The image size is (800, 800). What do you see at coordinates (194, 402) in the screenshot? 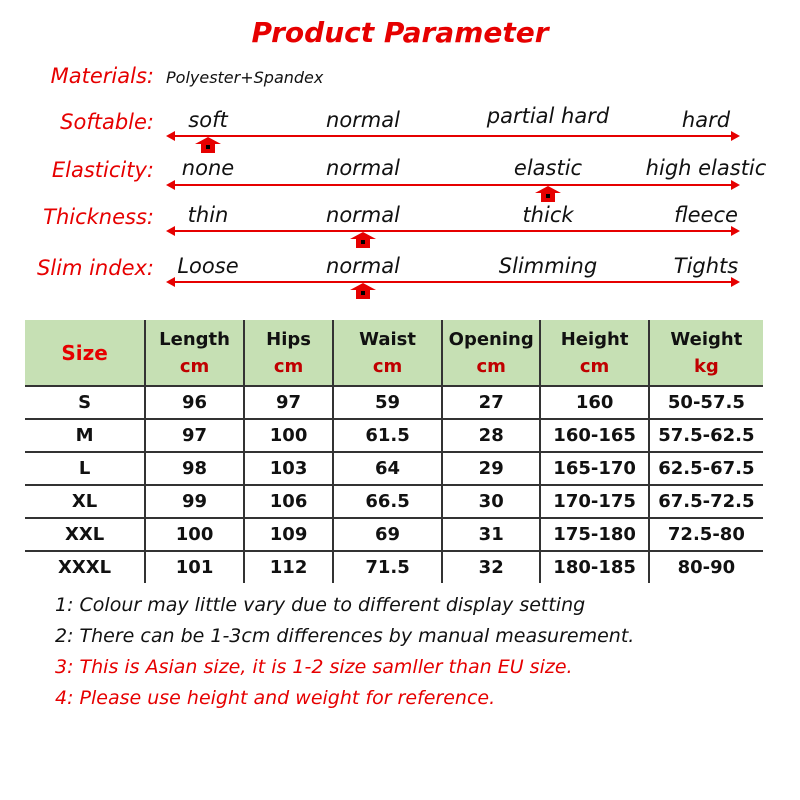
I see `table-cell: 96` at bounding box center [194, 402].